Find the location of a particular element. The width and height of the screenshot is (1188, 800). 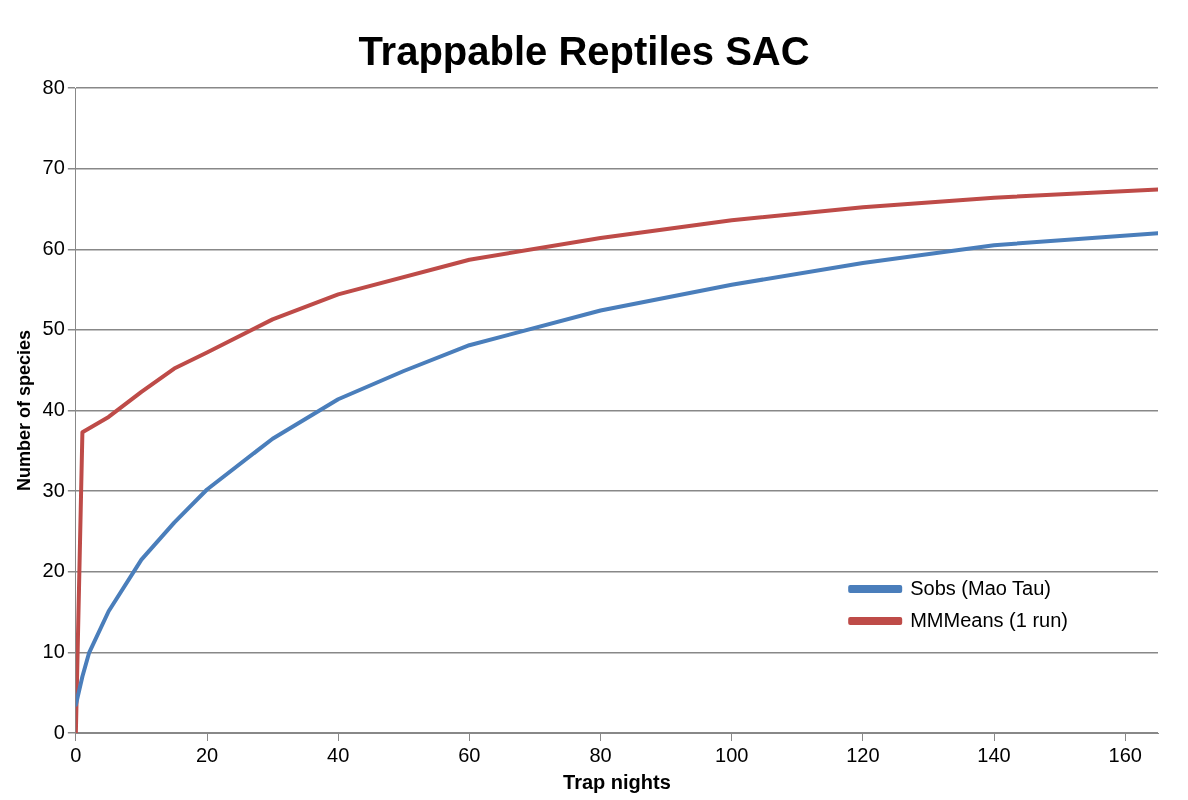

x-tick-label: 60 is located at coordinates (469, 754).